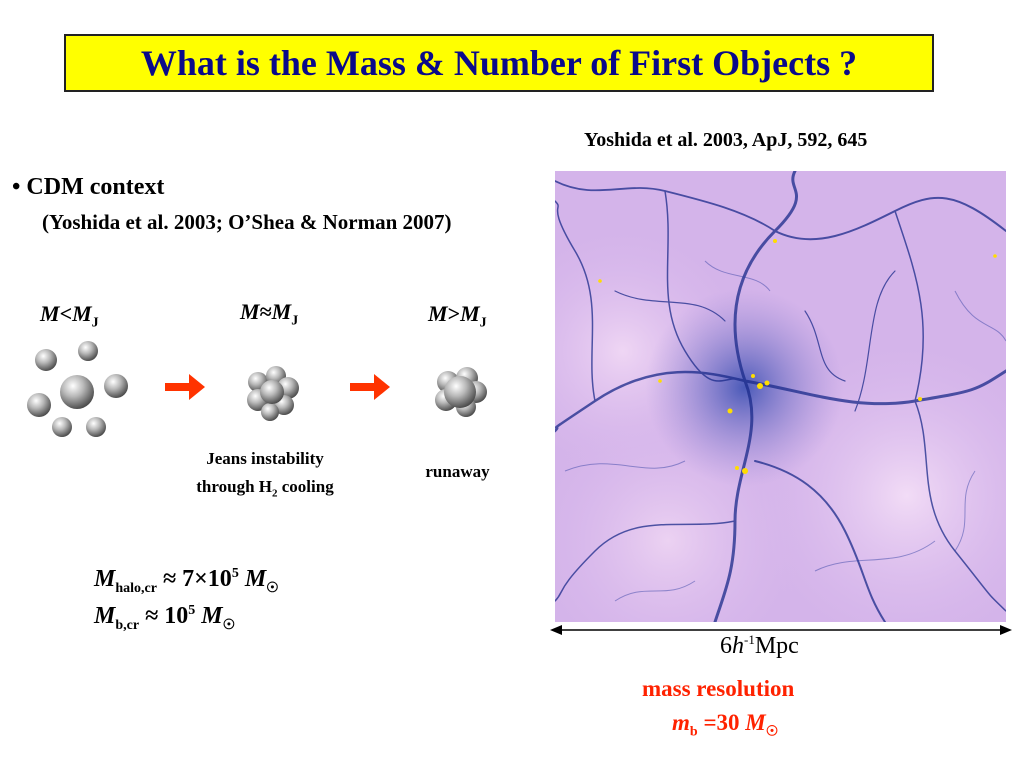 This screenshot has height=768, width=1024. I want to click on stage-label-below-jeans: M<MJ, so click(69, 316).